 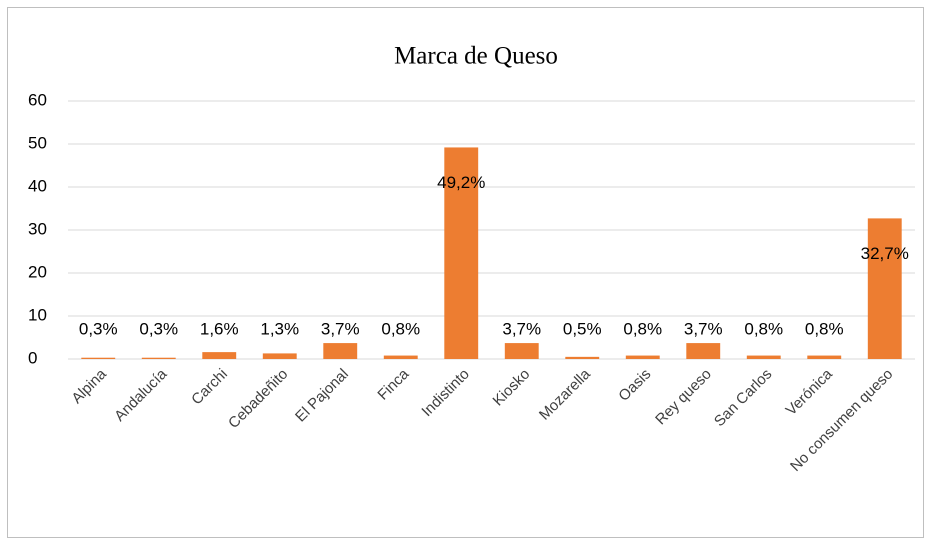 I want to click on data-label: 1,3%, so click(x=279, y=328).